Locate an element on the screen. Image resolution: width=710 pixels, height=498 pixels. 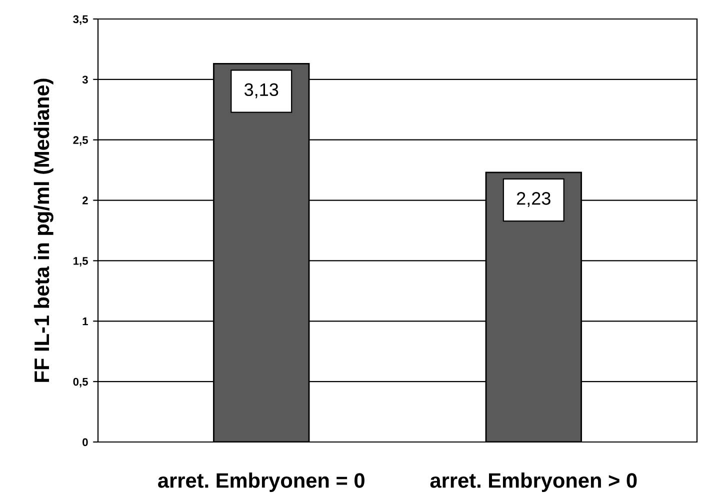
x-tick-label: arret. Embryonen > 0 is located at coordinates (533, 482).